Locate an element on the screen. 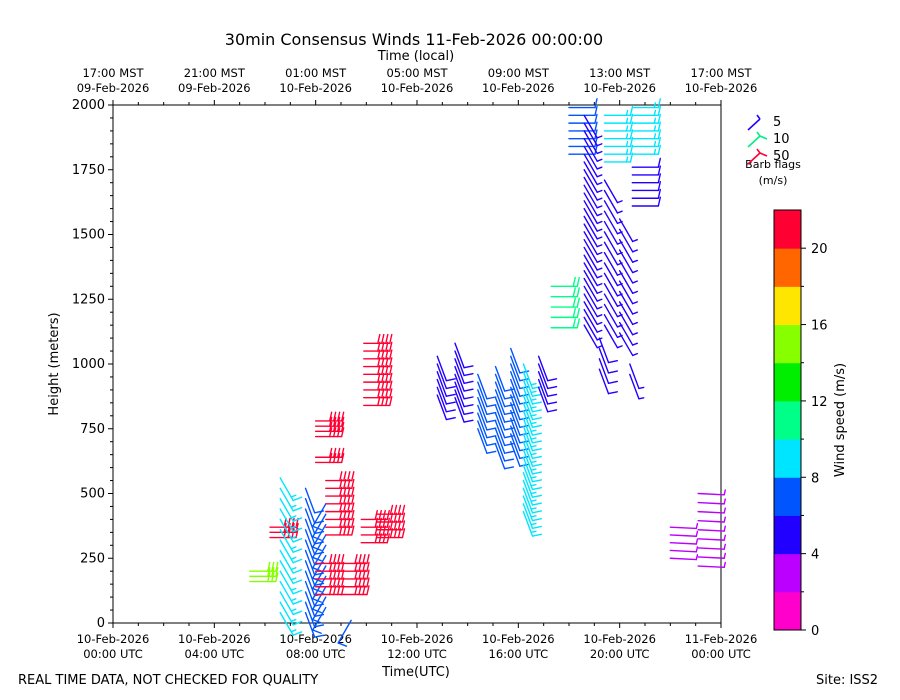 Image resolution: width=900 pixels, height=700 pixels. colorbar-tick-label: 8 is located at coordinates (815, 478).